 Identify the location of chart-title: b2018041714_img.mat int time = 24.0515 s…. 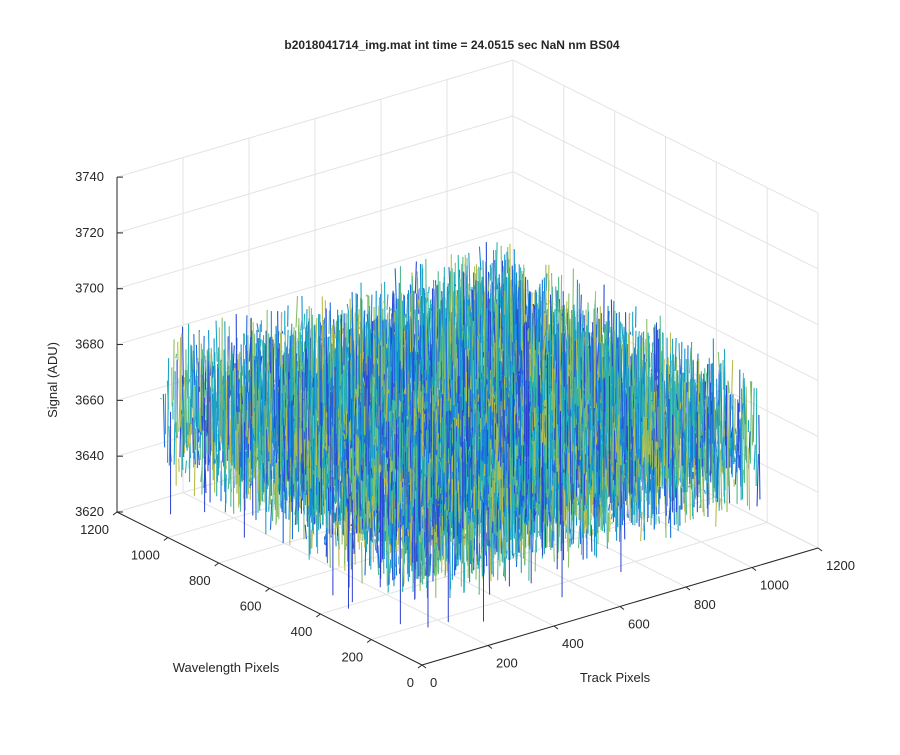
(452, 45).